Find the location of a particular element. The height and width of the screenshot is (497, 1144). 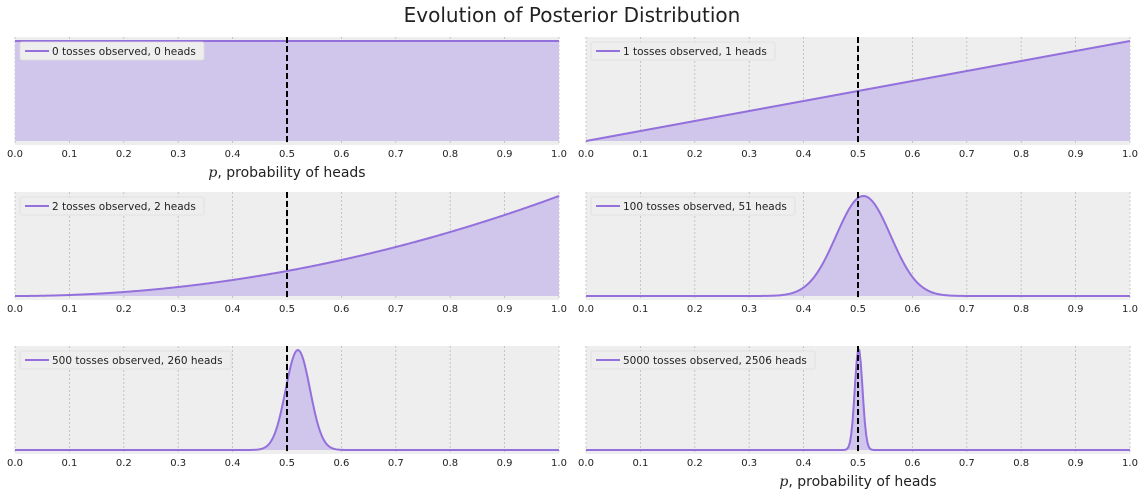

legend: 2 tosses observed, 2 heads is located at coordinates (112, 206).